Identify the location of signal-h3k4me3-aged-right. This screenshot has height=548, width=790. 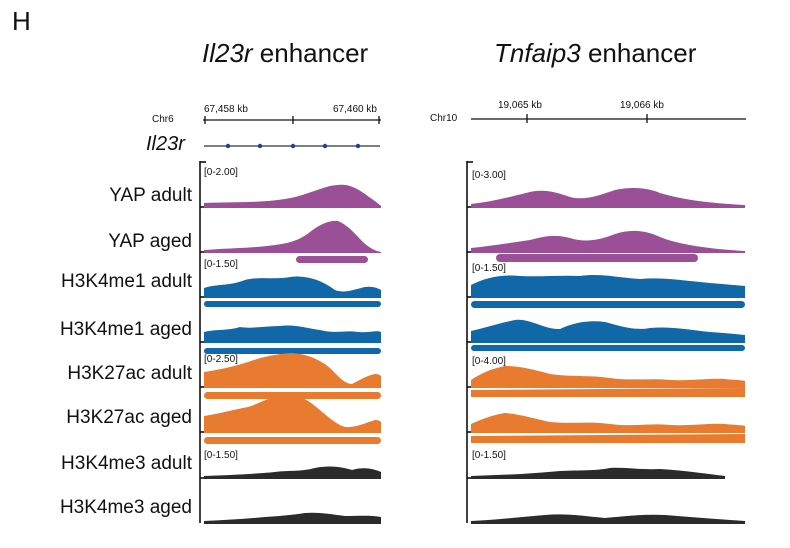
(608, 519).